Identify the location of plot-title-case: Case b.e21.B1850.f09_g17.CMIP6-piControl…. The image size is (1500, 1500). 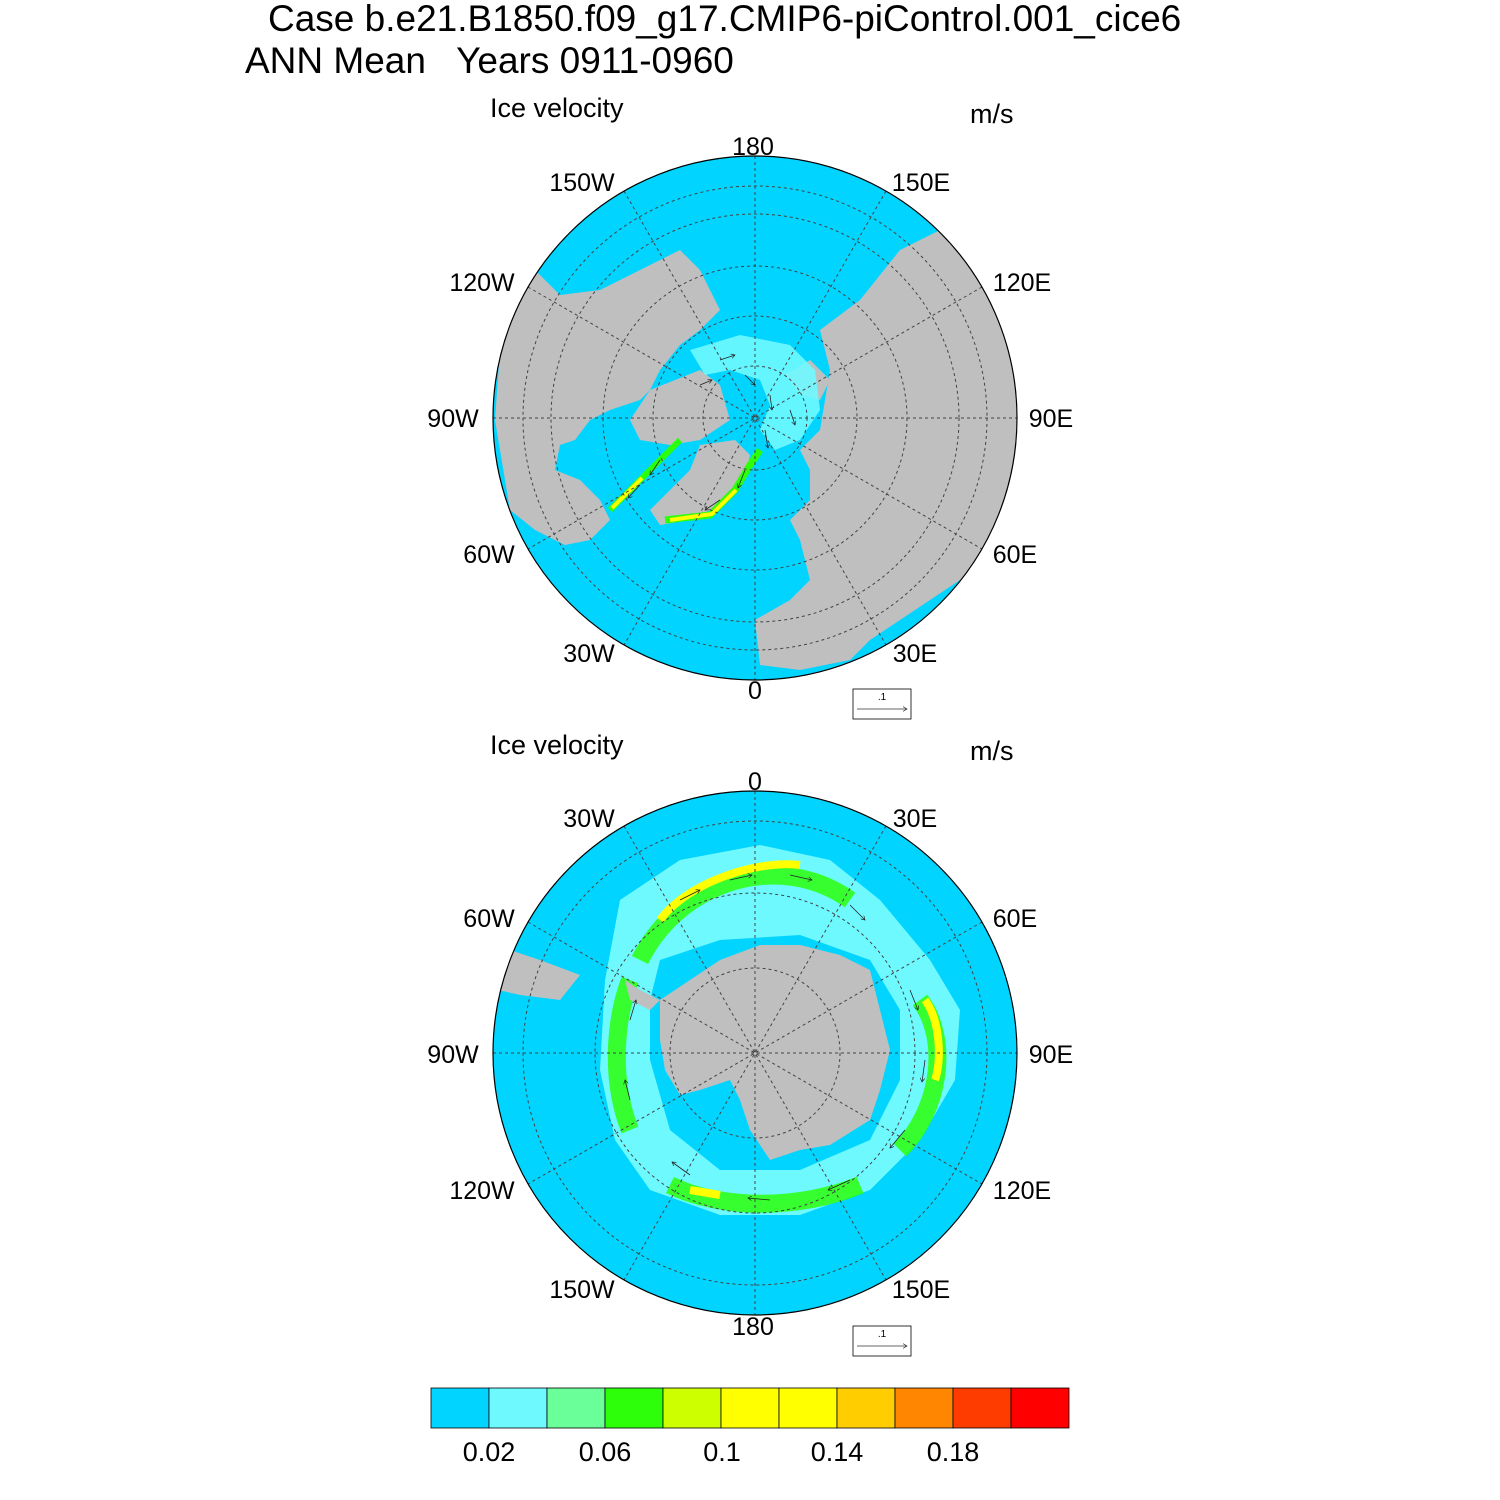
(725, 19).